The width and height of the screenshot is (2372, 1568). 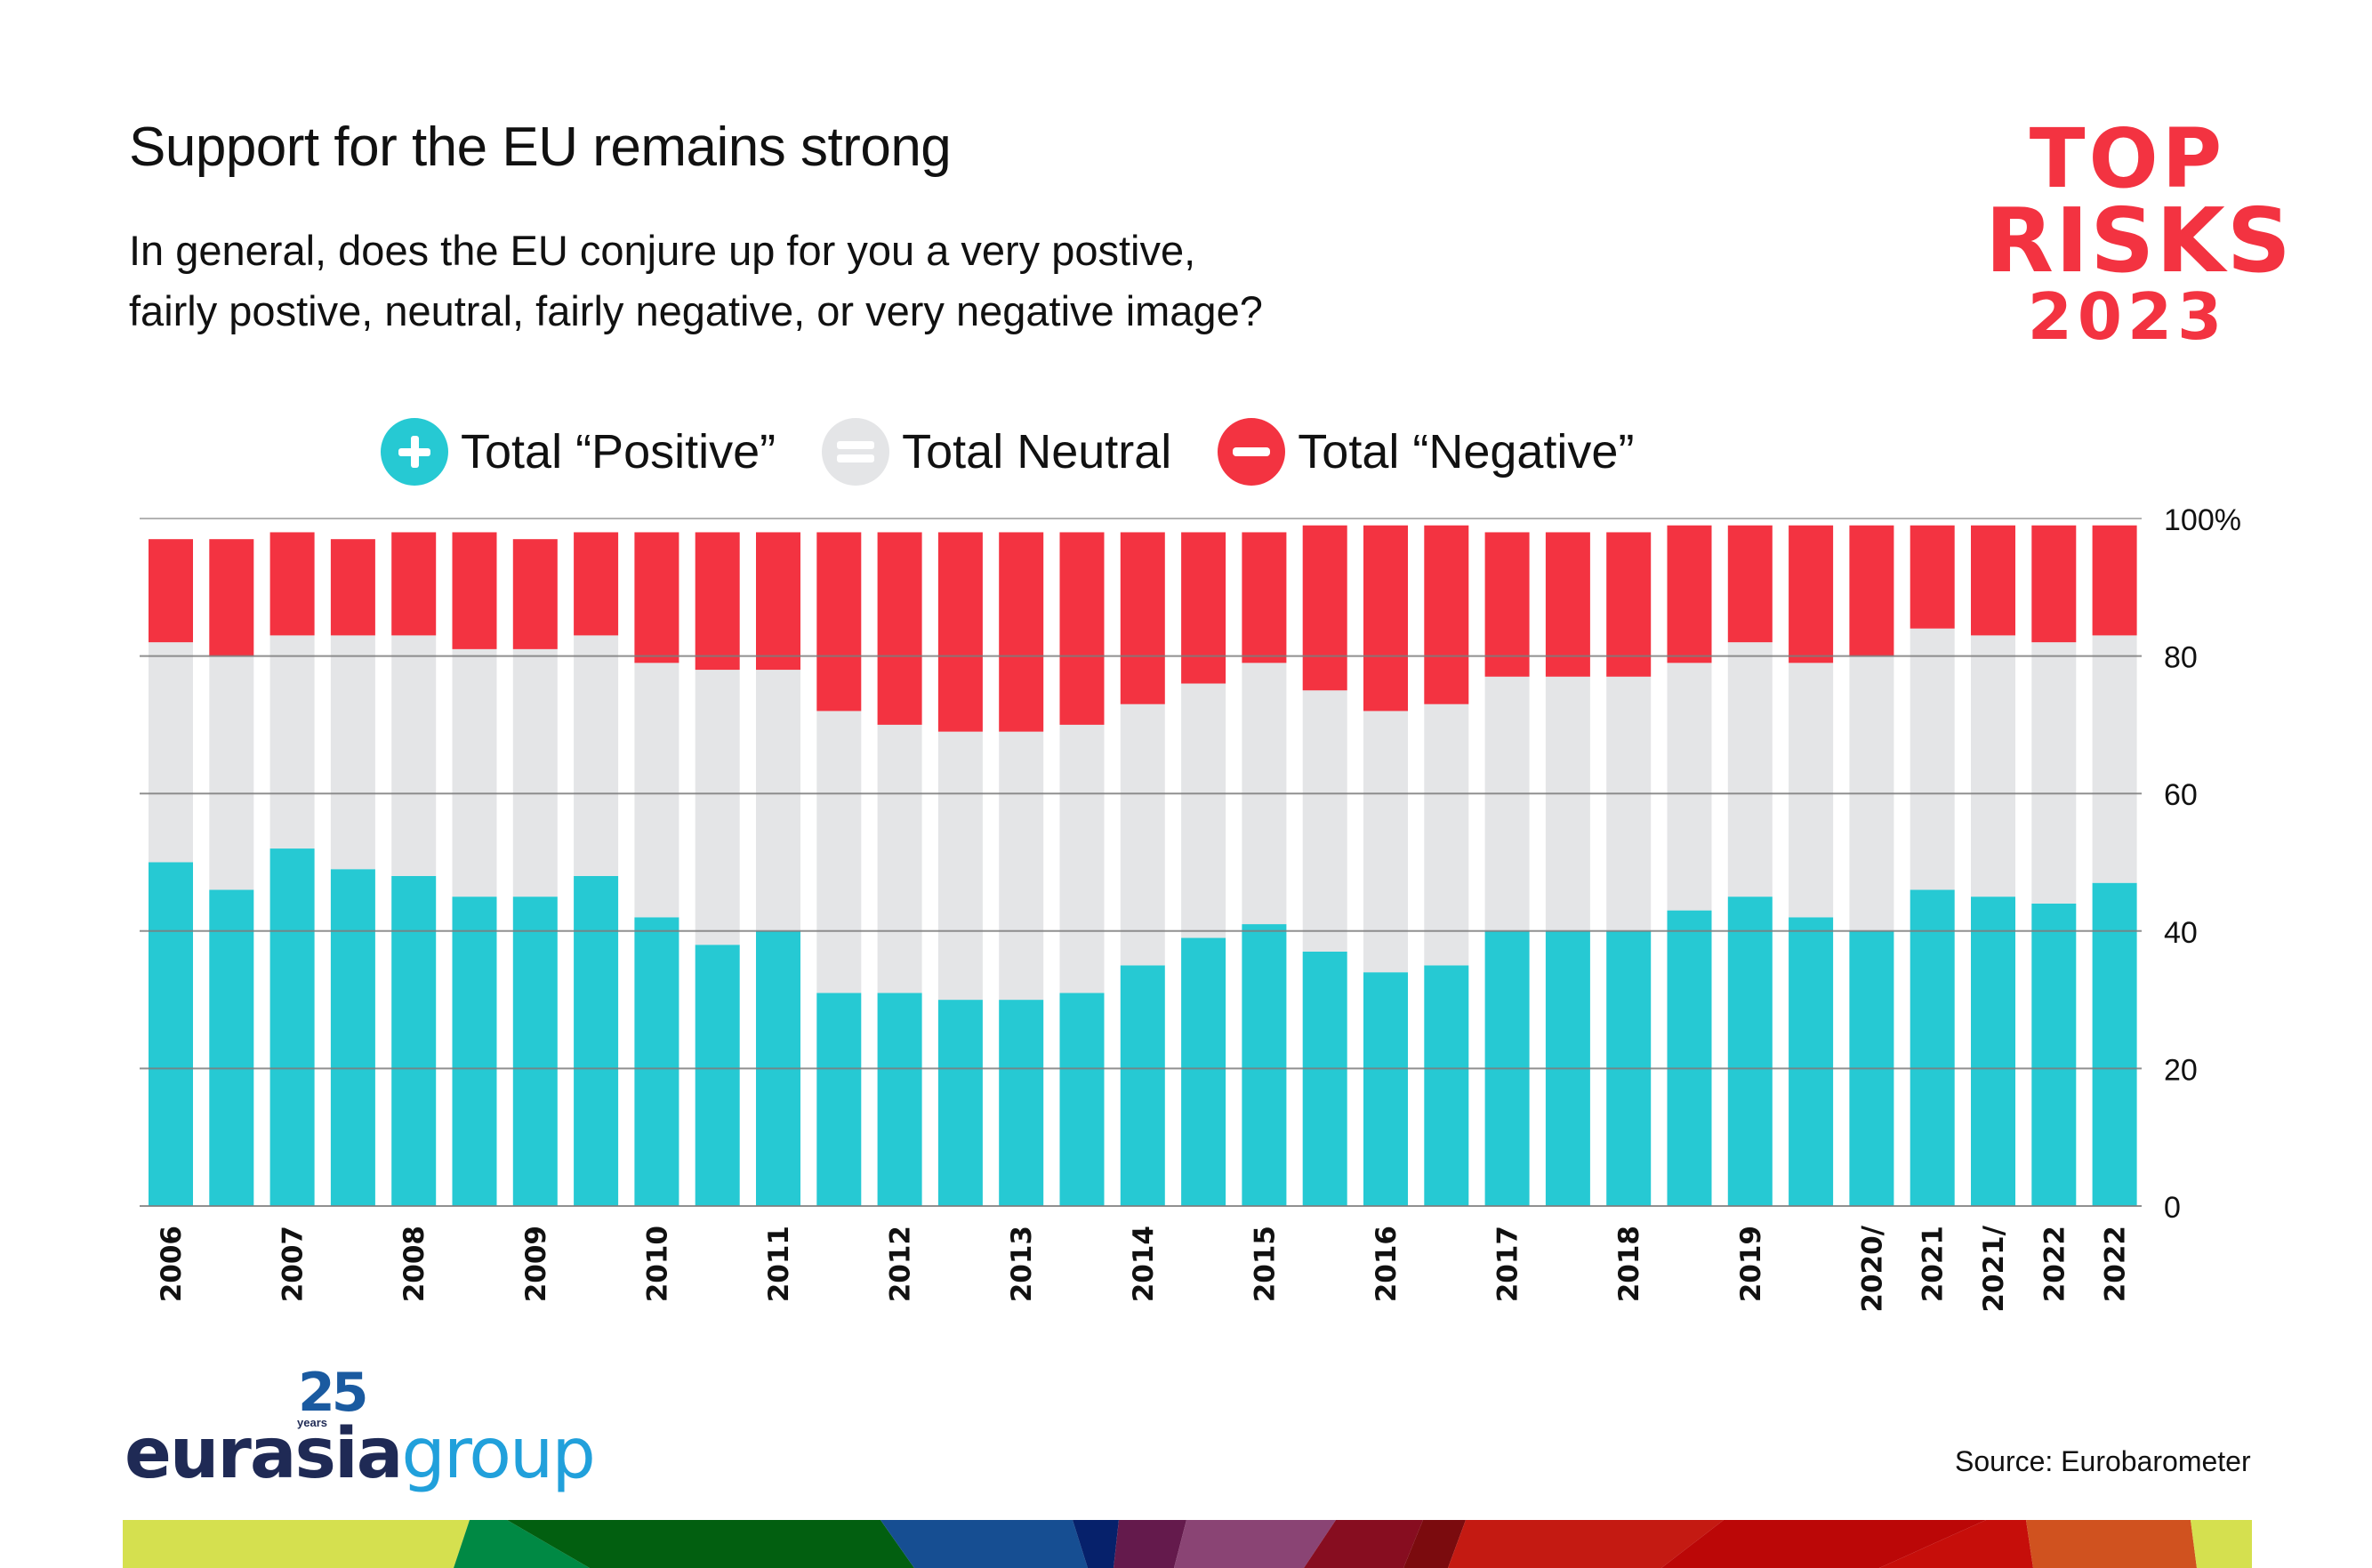 I want to click on source-note: Source: Eurobarometer, so click(x=2103, y=1461).